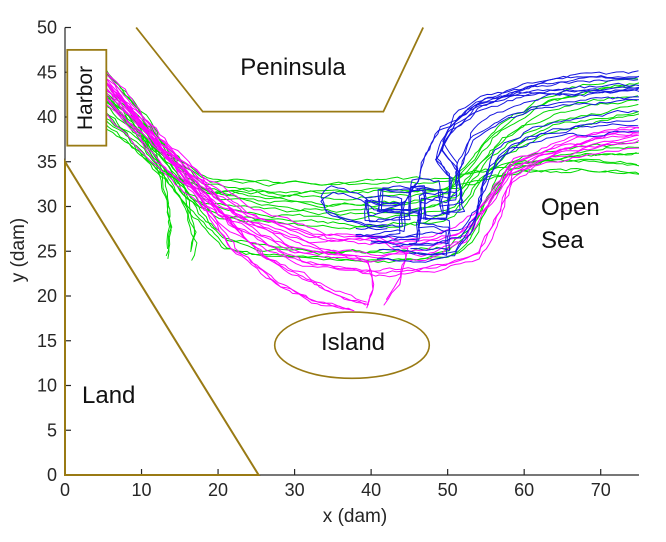  Describe the element at coordinates (47, 251) in the screenshot. I see `y-tick-label: 25` at that location.